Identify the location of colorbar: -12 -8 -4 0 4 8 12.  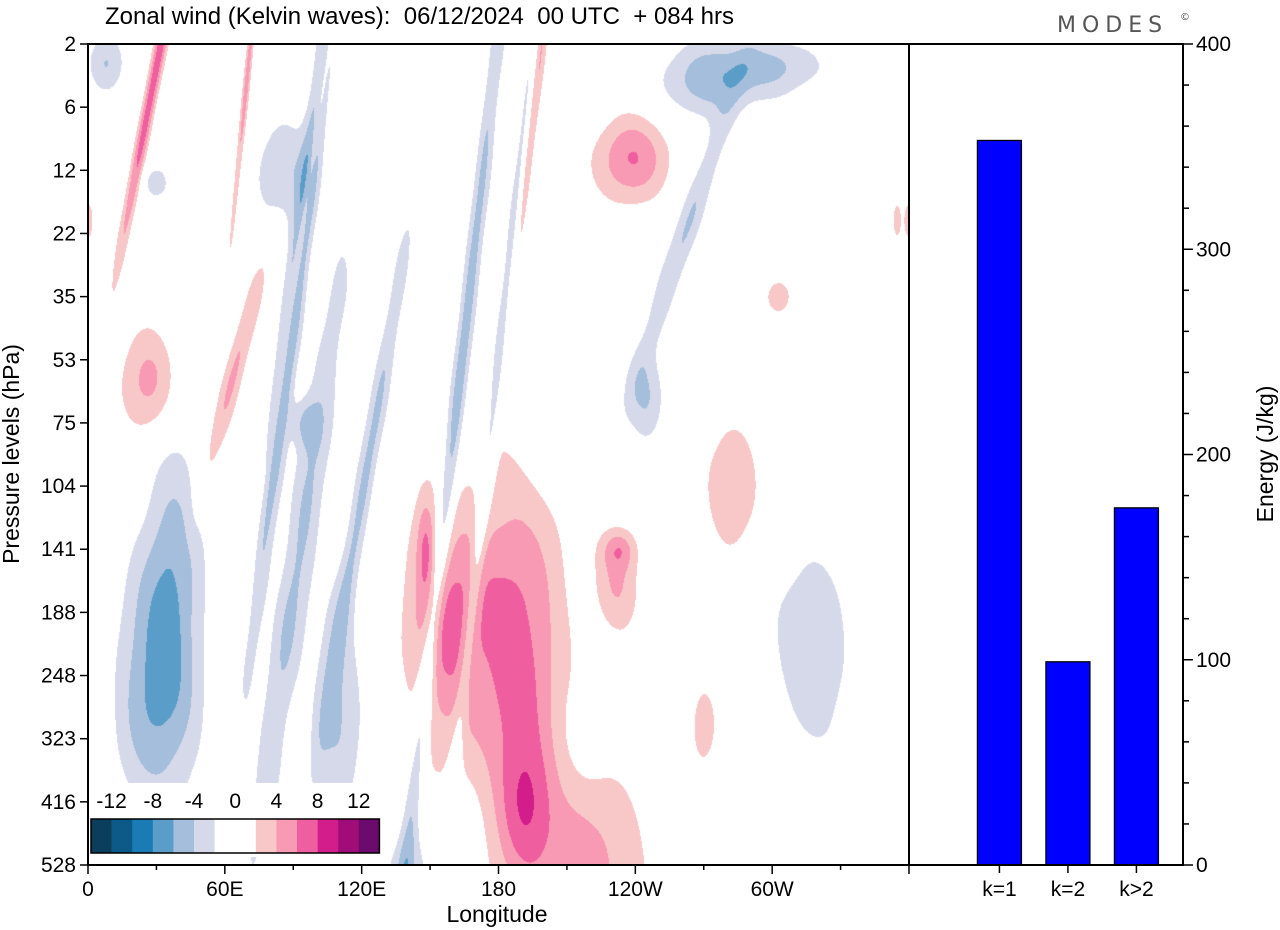
(236, 820).